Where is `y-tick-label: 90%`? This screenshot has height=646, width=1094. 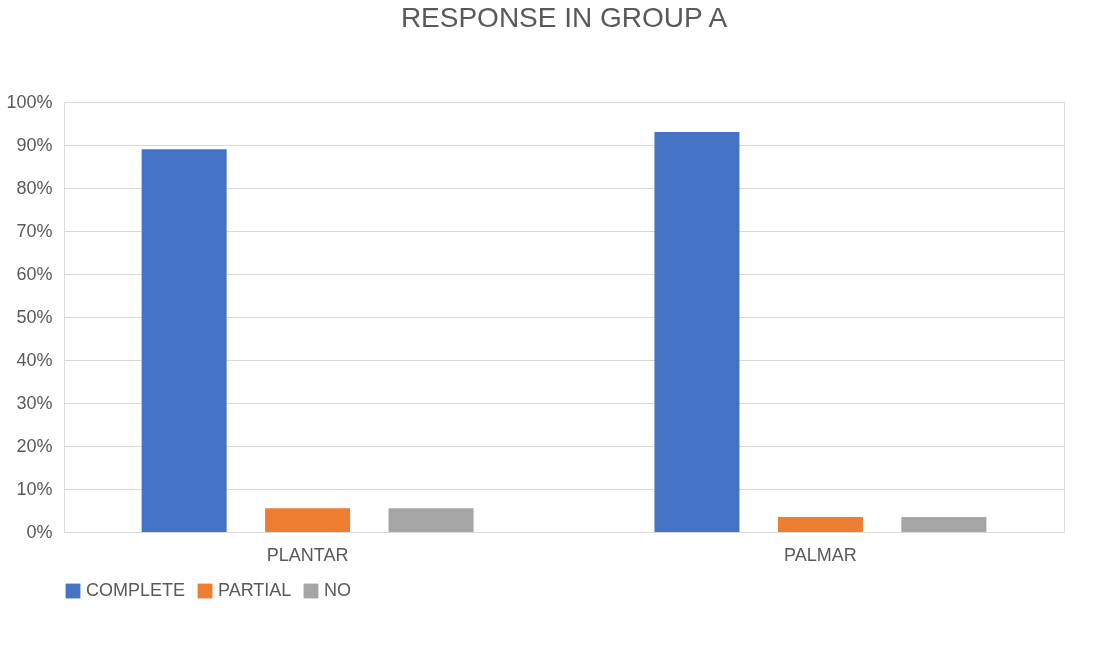
y-tick-label: 90% is located at coordinates (34, 144).